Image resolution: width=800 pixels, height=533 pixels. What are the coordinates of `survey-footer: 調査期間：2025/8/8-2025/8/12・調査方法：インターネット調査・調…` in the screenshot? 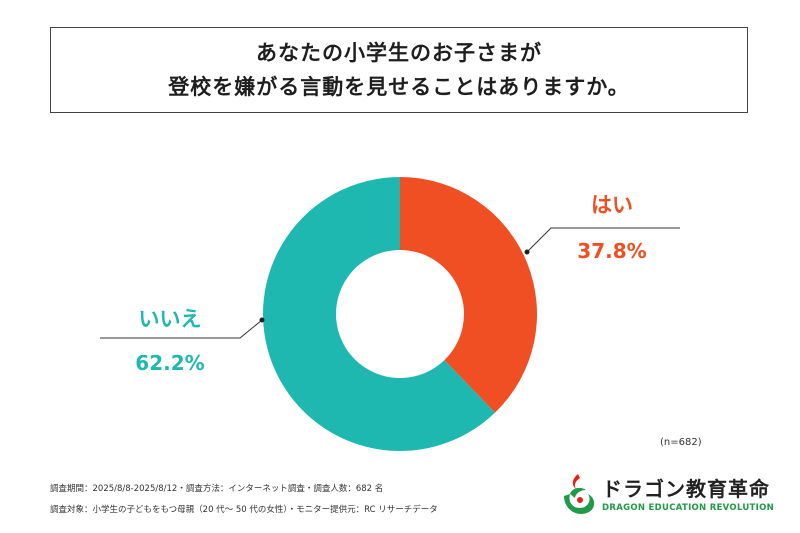 It's located at (244, 500).